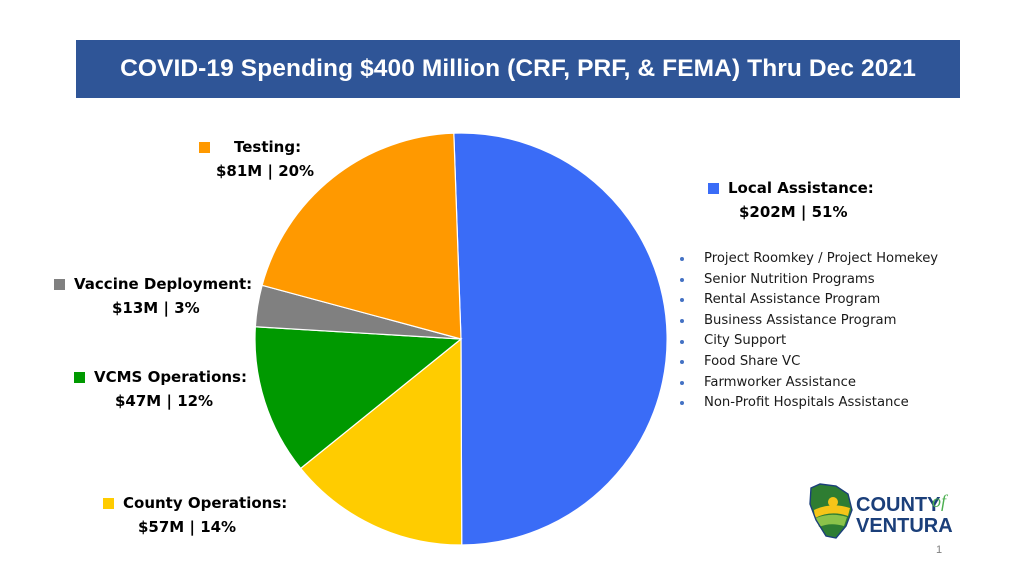  What do you see at coordinates (268, 147) in the screenshot?
I see `label-testing-name: Testing:` at bounding box center [268, 147].